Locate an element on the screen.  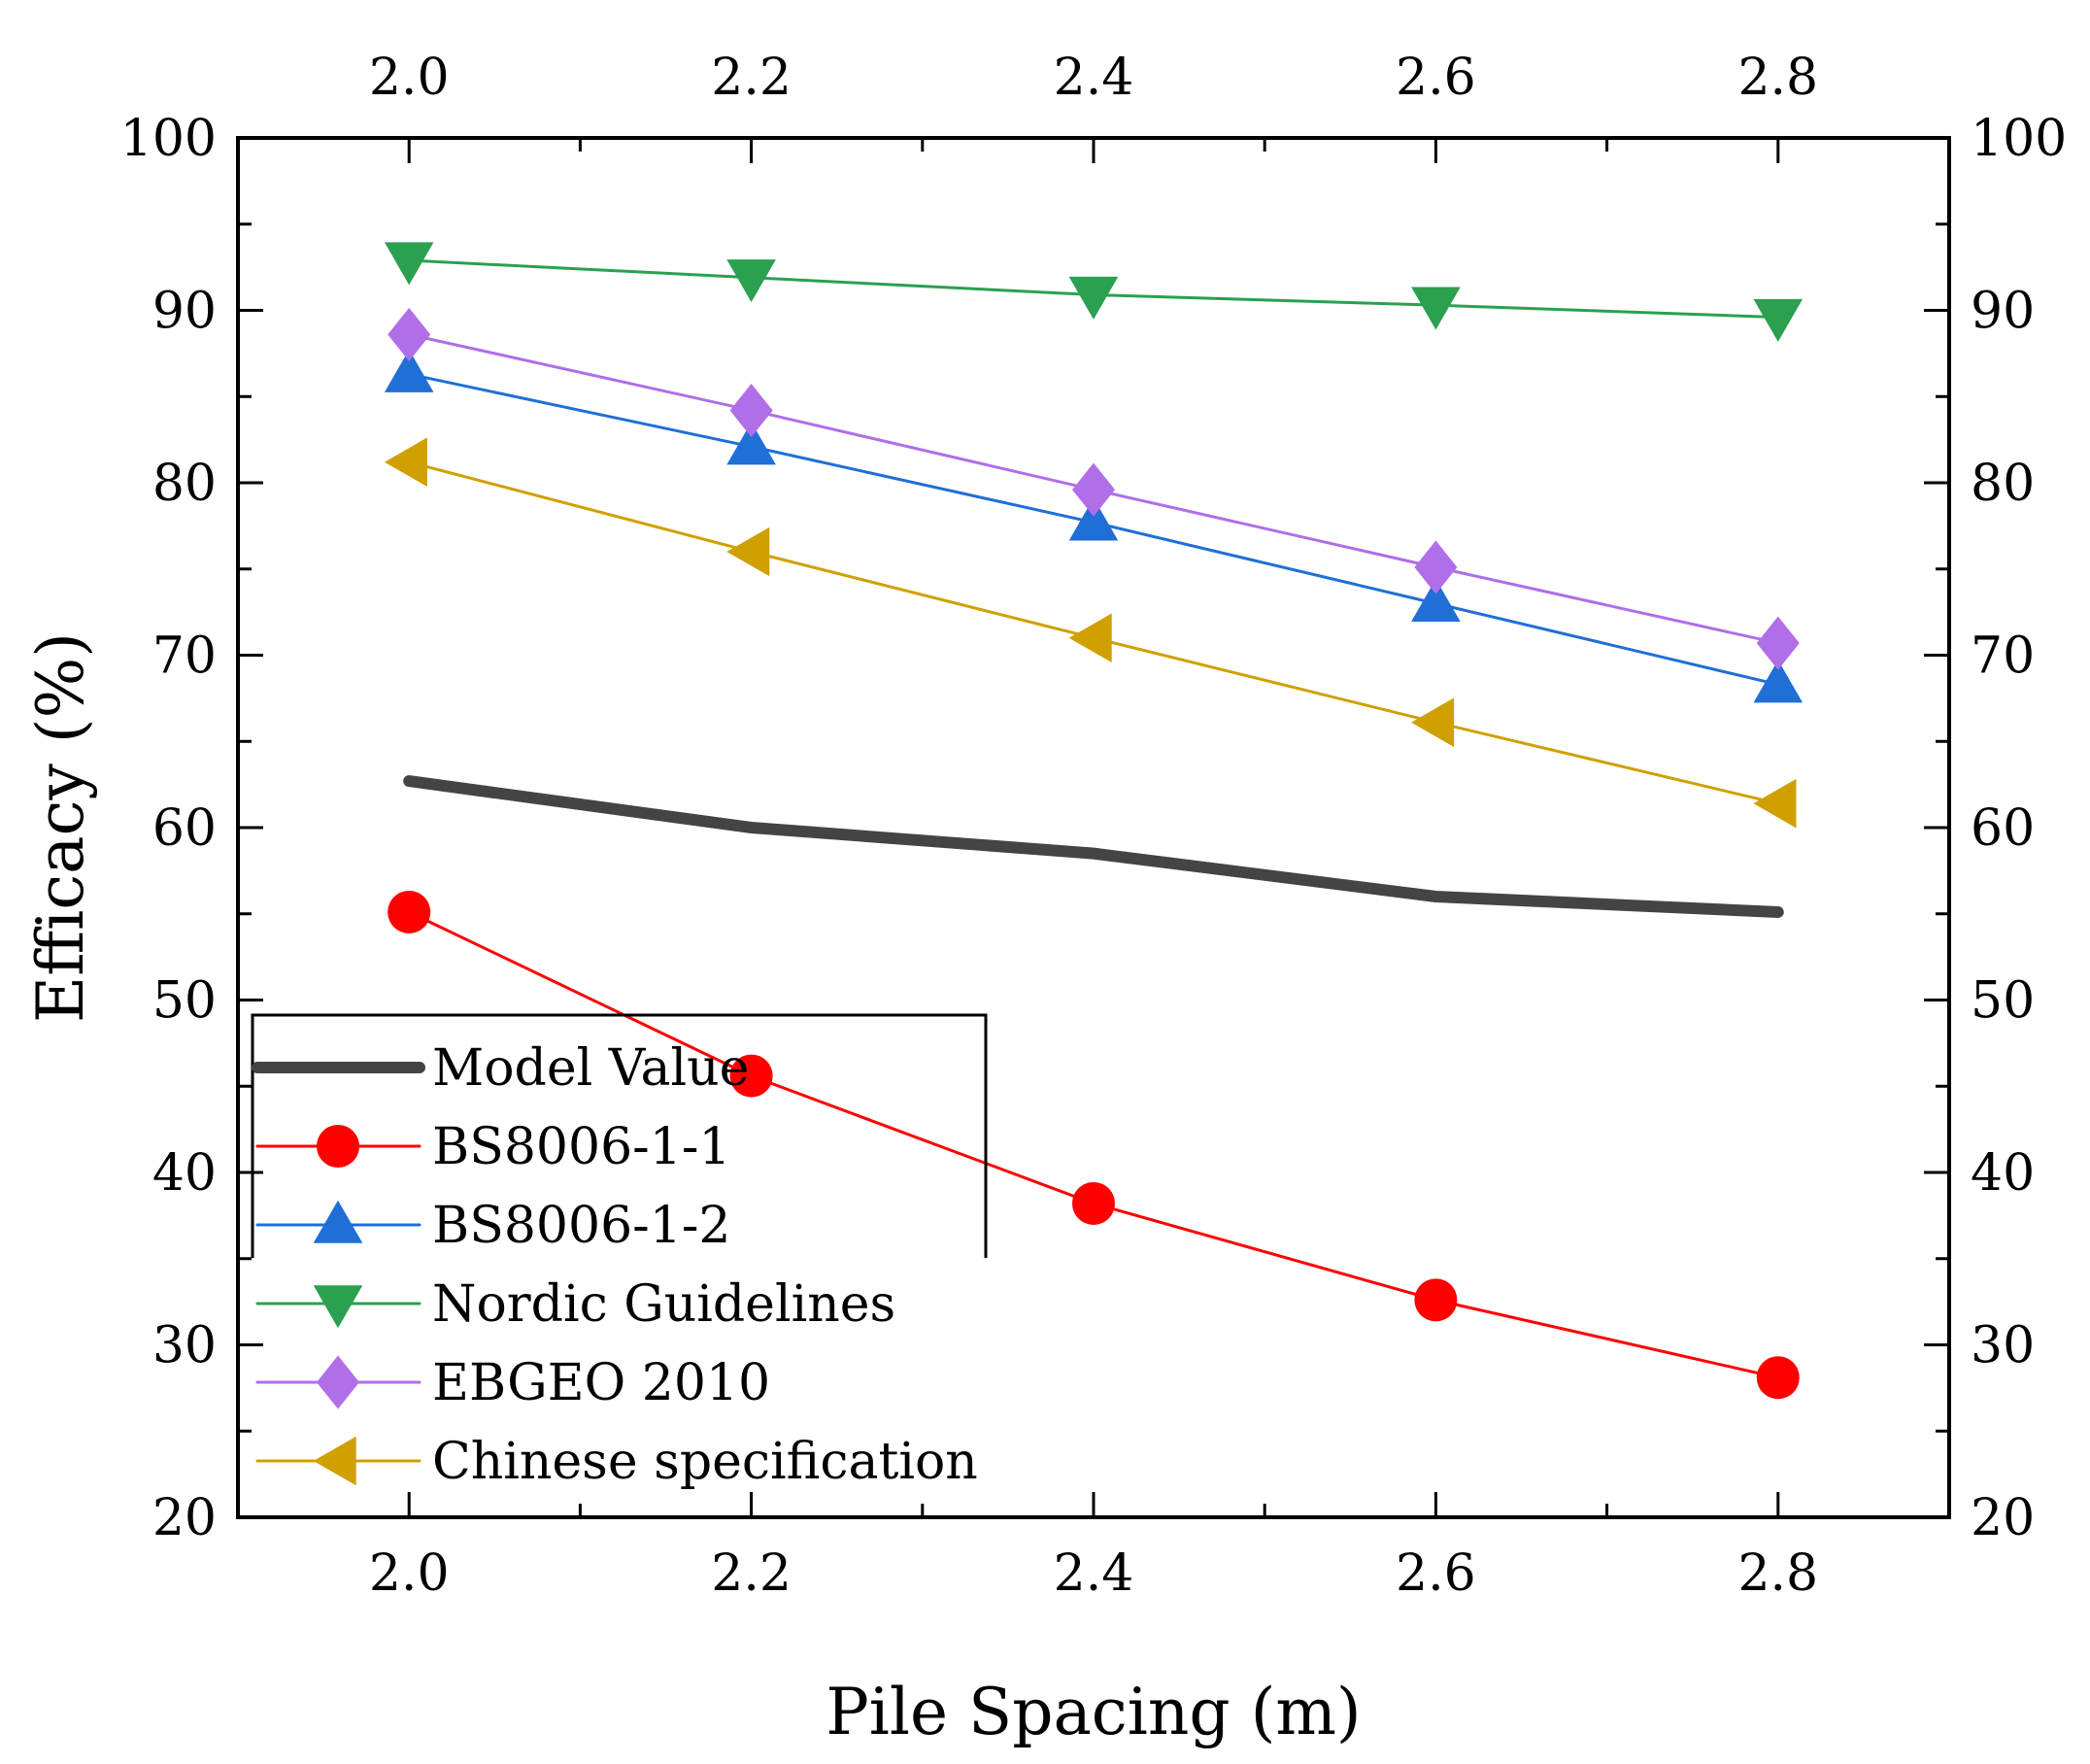
x-tick-label-top: 2.0 is located at coordinates (409, 78).